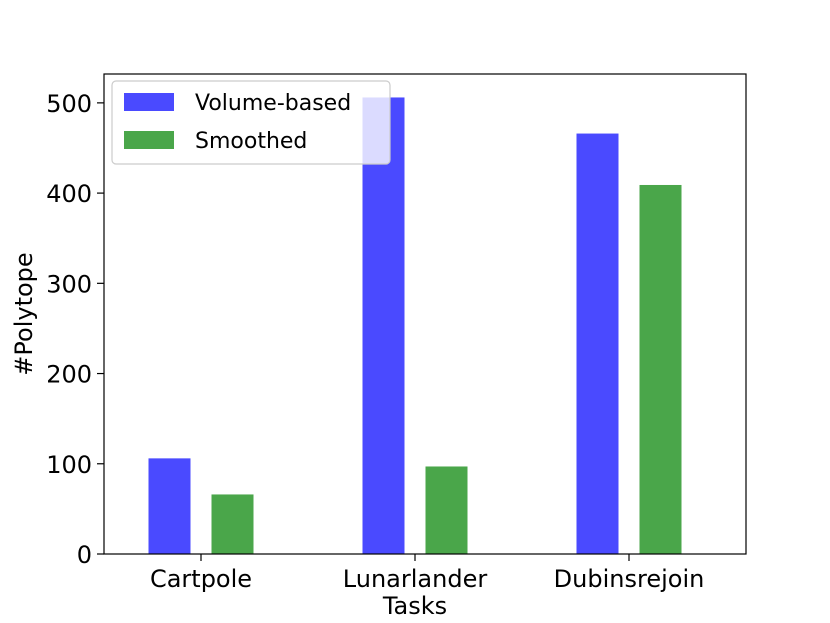  What do you see at coordinates (69, 104) in the screenshot?
I see `y-tick-label: 500` at bounding box center [69, 104].